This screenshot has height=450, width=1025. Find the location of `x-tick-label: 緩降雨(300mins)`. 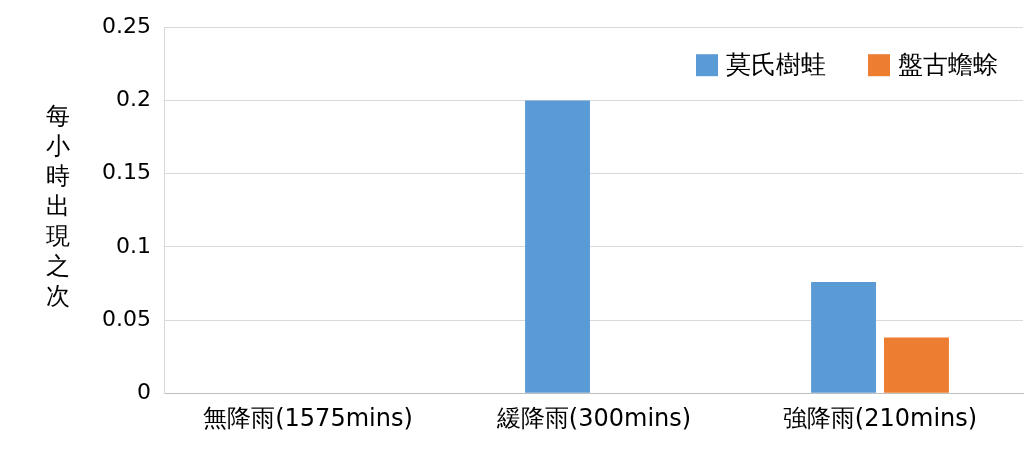

x-tick-label: 緩降雨(300mins) is located at coordinates (593, 417).